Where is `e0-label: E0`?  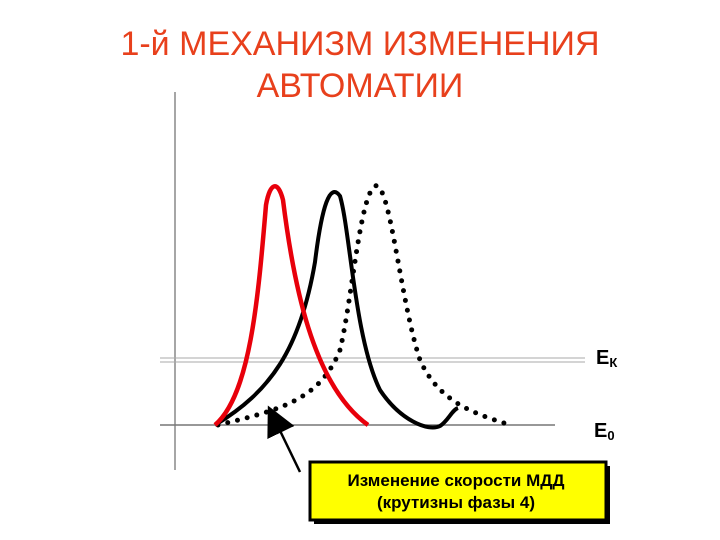
e0-label: E0 is located at coordinates (604, 431).